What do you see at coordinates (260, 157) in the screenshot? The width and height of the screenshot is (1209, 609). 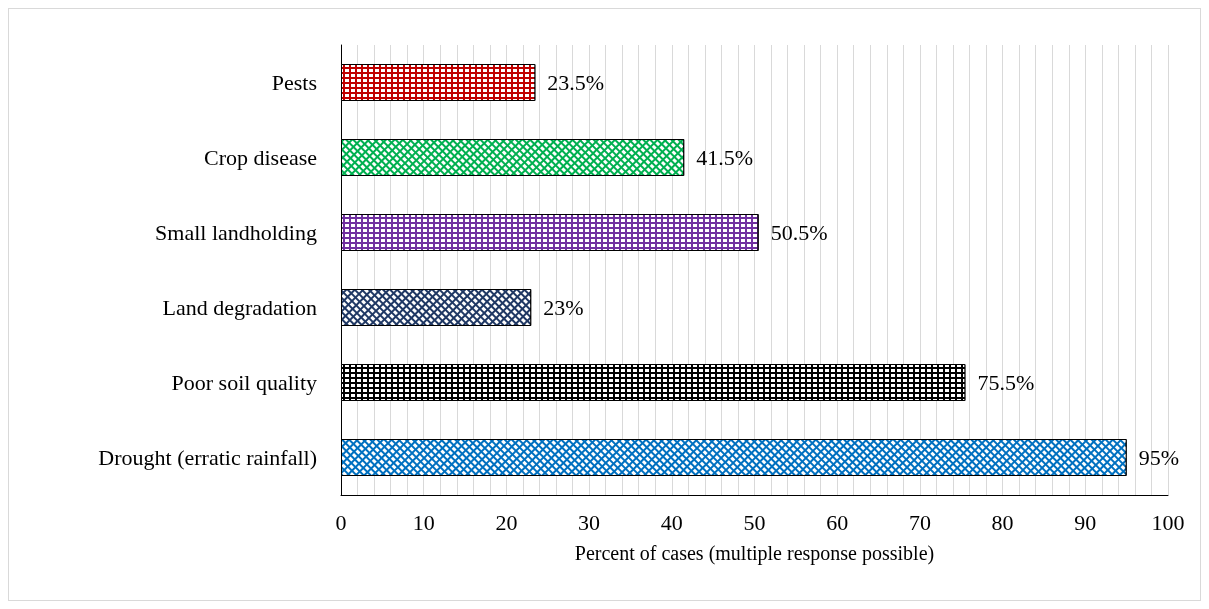 I see `y-tick-label: Crop disease` at bounding box center [260, 157].